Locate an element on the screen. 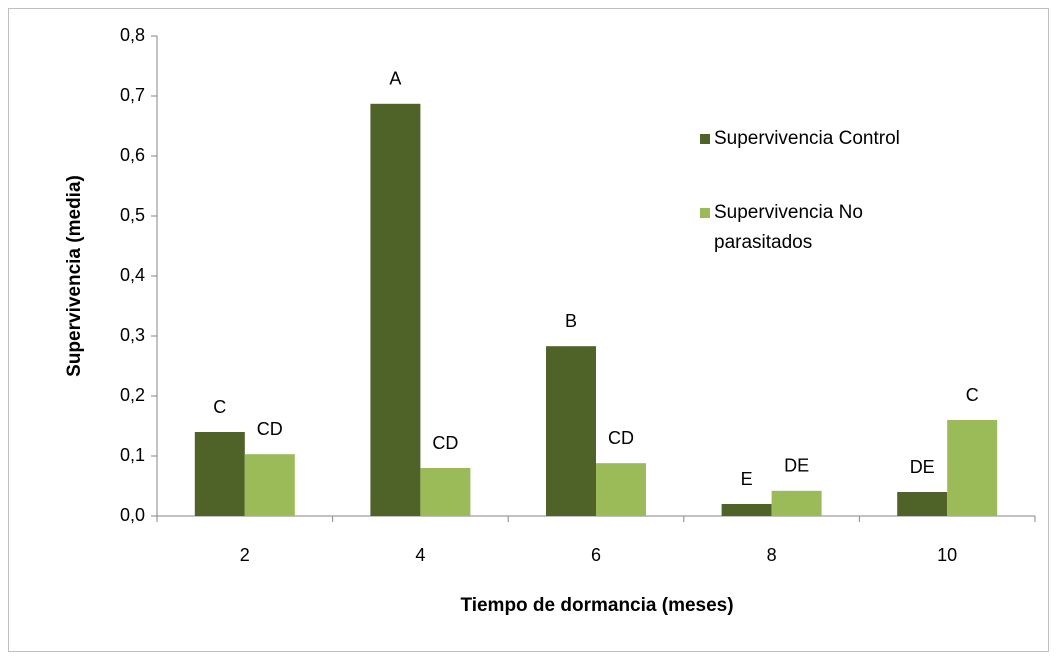 This screenshot has width=1058, height=660. x-axis-label: Tiempo de dormancia (meses) is located at coordinates (596, 605).